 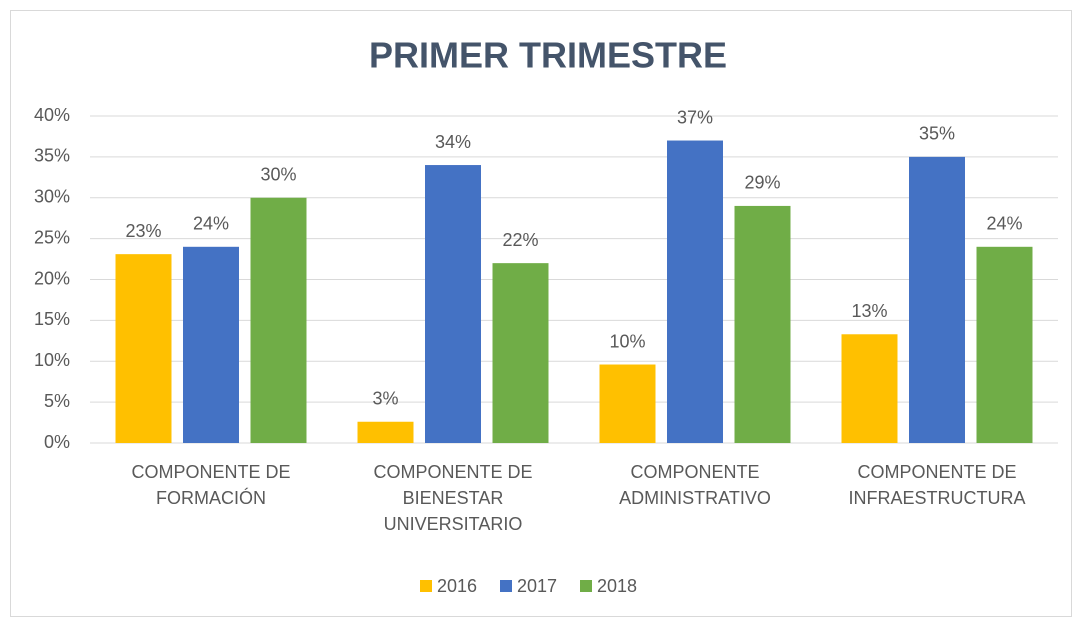 I want to click on y-tick-label: 10%, so click(x=52, y=360).